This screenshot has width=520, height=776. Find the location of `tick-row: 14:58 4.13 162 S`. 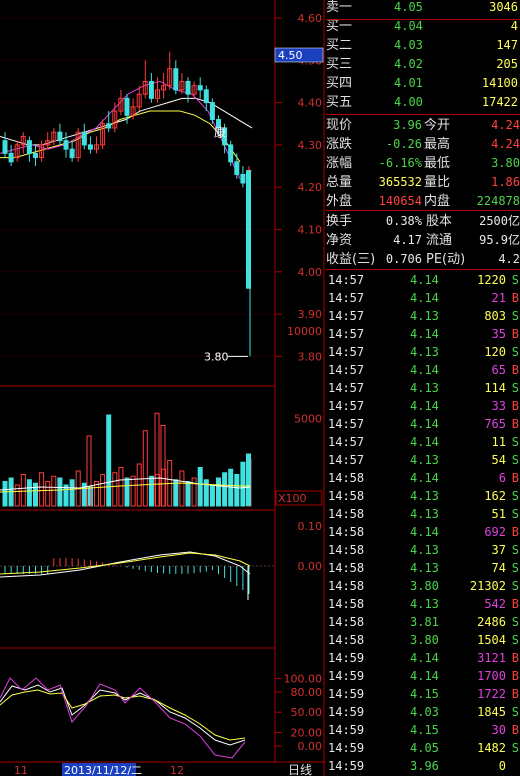

tick-row: 14:58 4.13 162 S is located at coordinates (423, 496).